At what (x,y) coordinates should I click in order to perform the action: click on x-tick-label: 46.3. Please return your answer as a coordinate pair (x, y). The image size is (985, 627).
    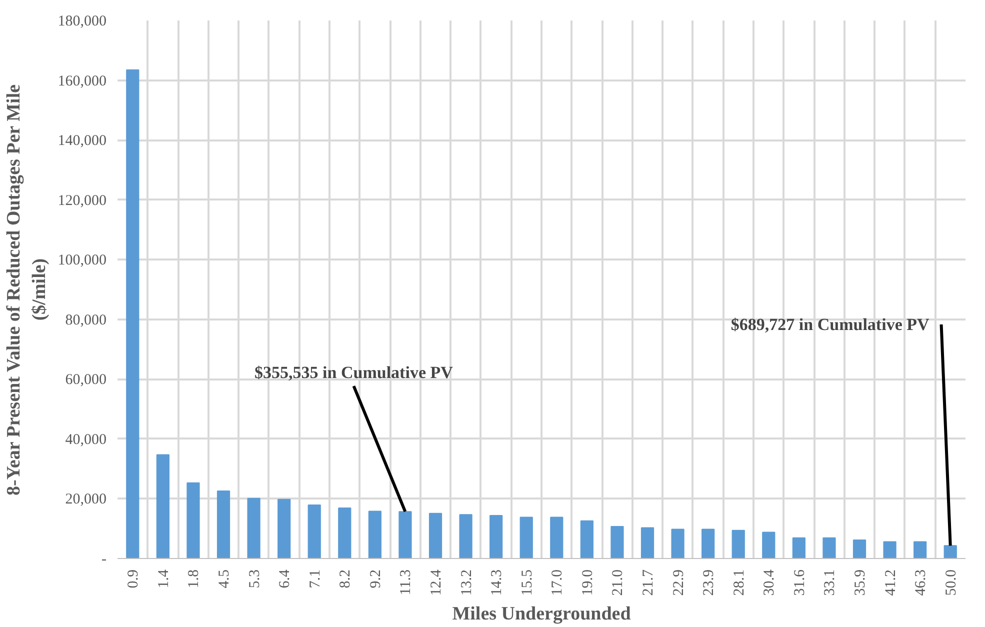
    Looking at the image, I should click on (921, 583).